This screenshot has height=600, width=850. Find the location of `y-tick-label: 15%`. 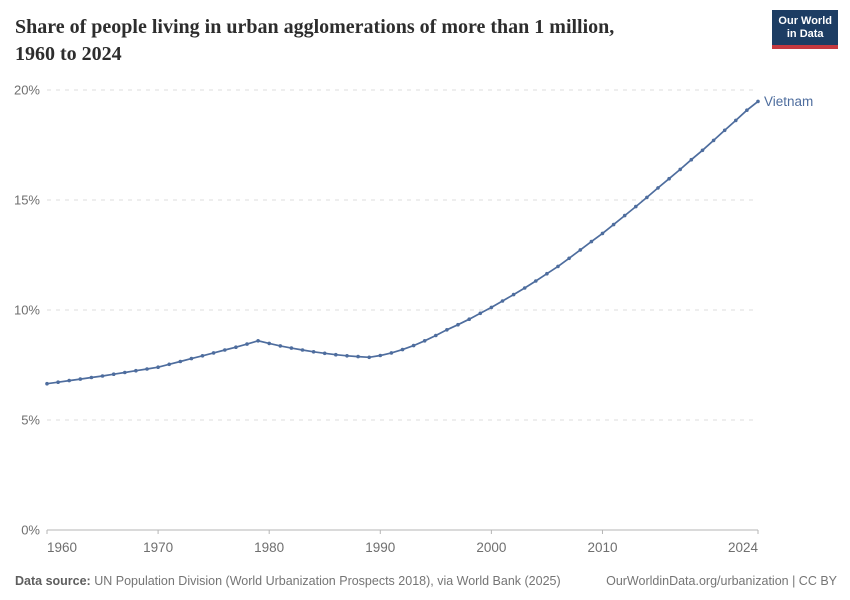

y-tick-label: 15% is located at coordinates (27, 200).